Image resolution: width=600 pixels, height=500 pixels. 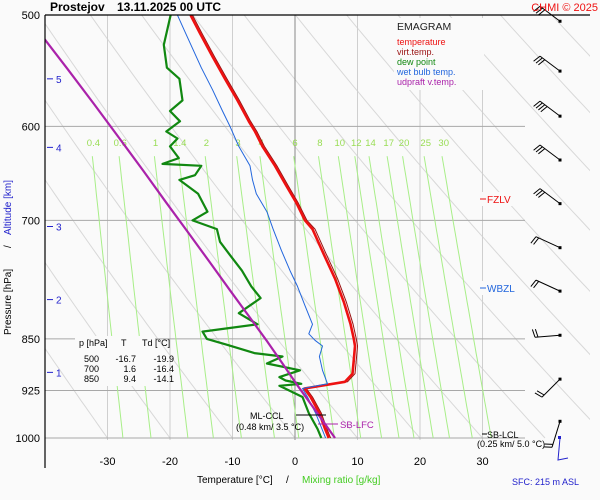 I want to click on mixing-ratio-label: 17, so click(x=388, y=143).